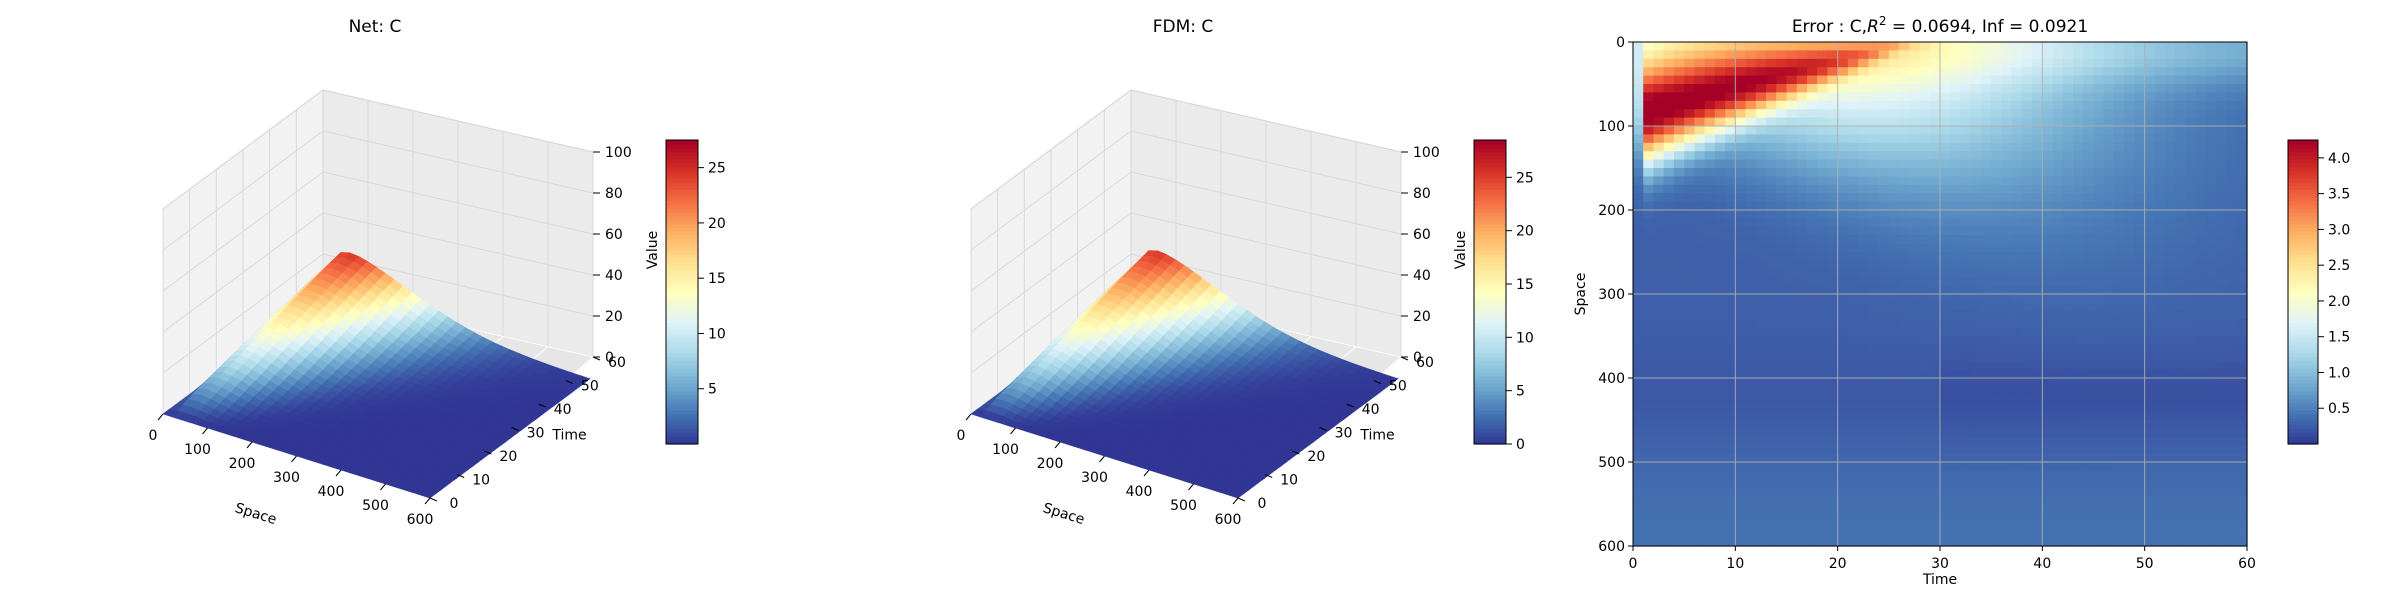 Image resolution: width=2400 pixels, height=600 pixels. What do you see at coordinates (1051, 272) in the screenshot?
I see `z-grid-line` at bounding box center [1051, 272].